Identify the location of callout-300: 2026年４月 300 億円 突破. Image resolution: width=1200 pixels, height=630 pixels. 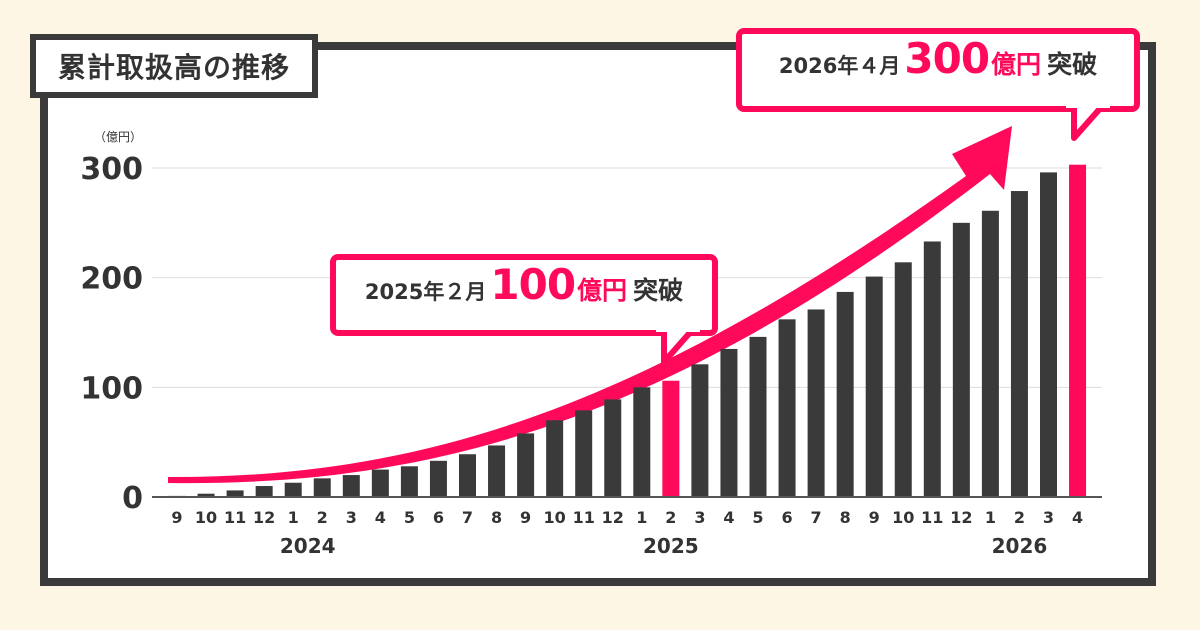
(938, 70).